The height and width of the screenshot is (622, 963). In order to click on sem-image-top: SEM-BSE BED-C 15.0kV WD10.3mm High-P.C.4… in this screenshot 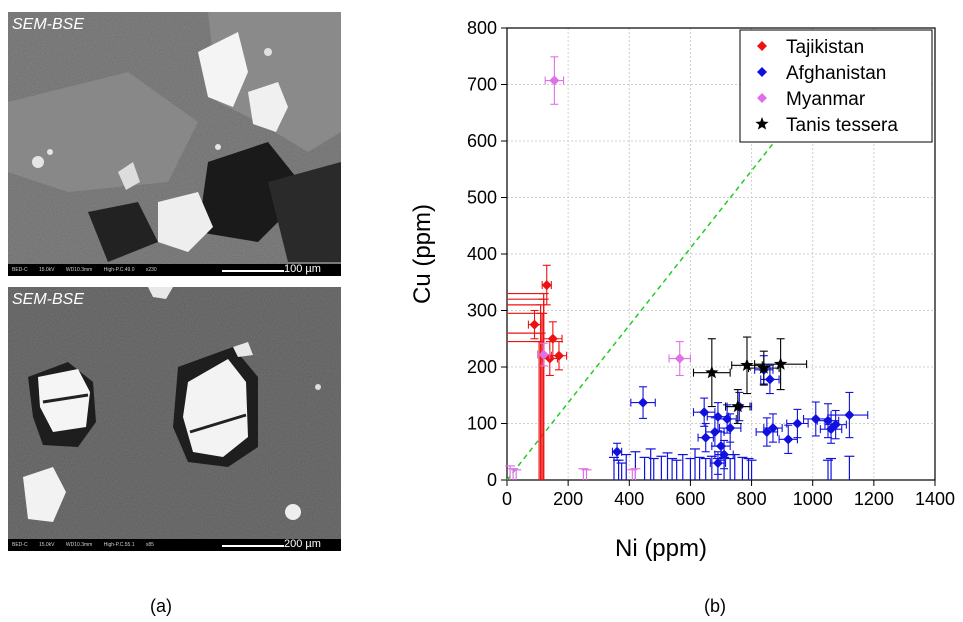, I will do `click(174, 144)`.